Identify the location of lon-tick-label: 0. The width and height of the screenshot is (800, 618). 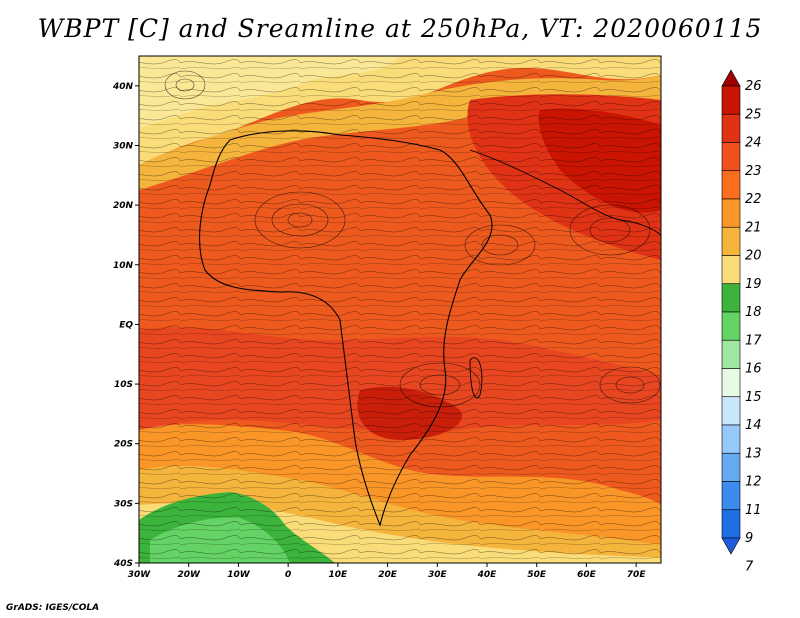
(288, 575).